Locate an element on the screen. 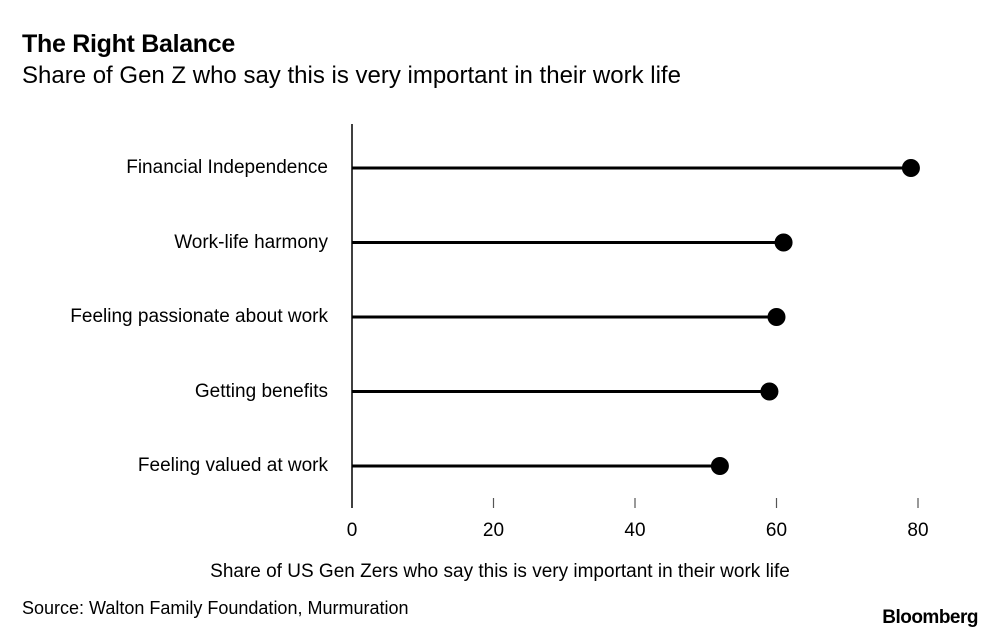  category-label: Feeling passionate about work is located at coordinates (199, 316).